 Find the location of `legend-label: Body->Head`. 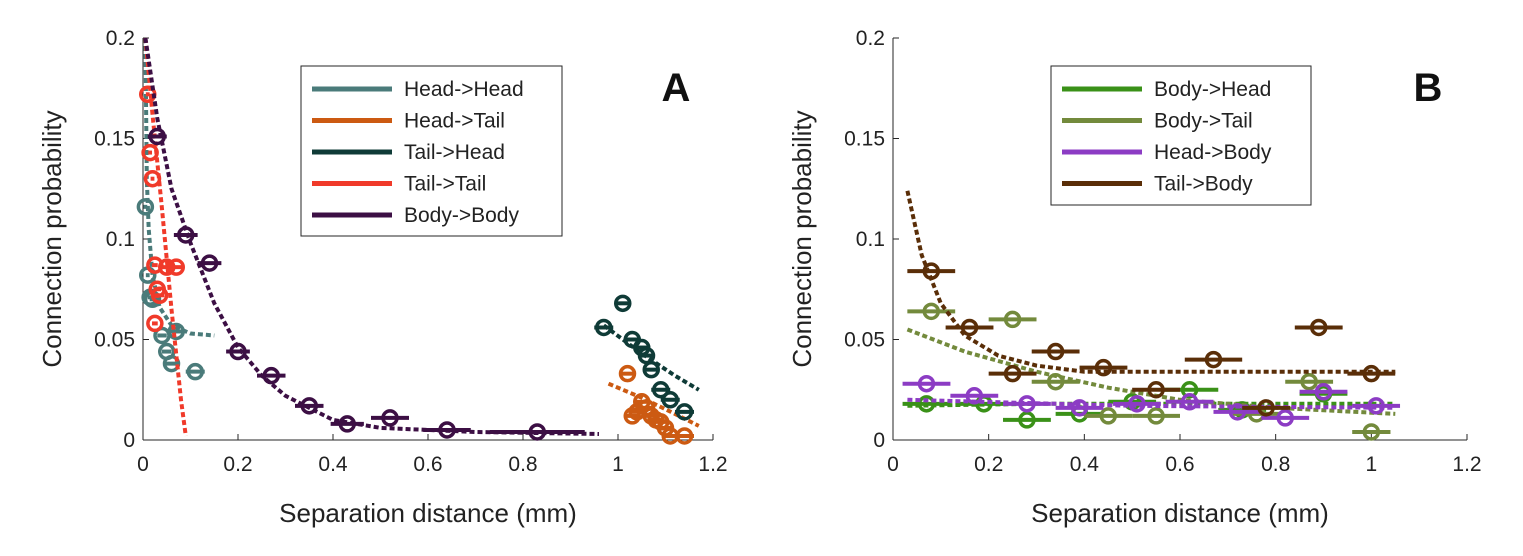

legend-label: Body->Head is located at coordinates (1212, 89).